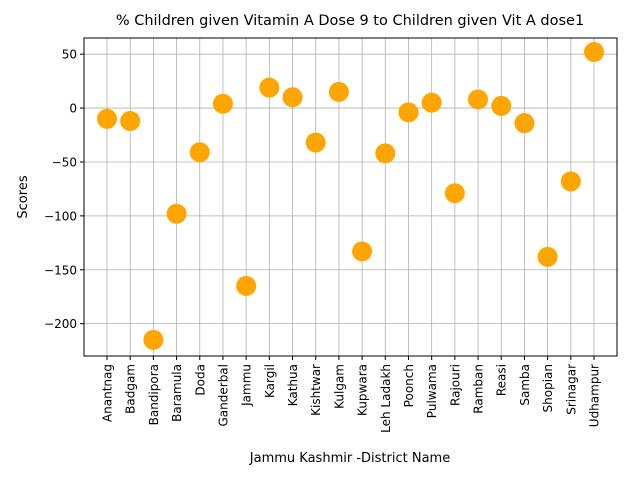 The height and width of the screenshot is (480, 640). I want to click on y-tick-label: −150, so click(60, 270).